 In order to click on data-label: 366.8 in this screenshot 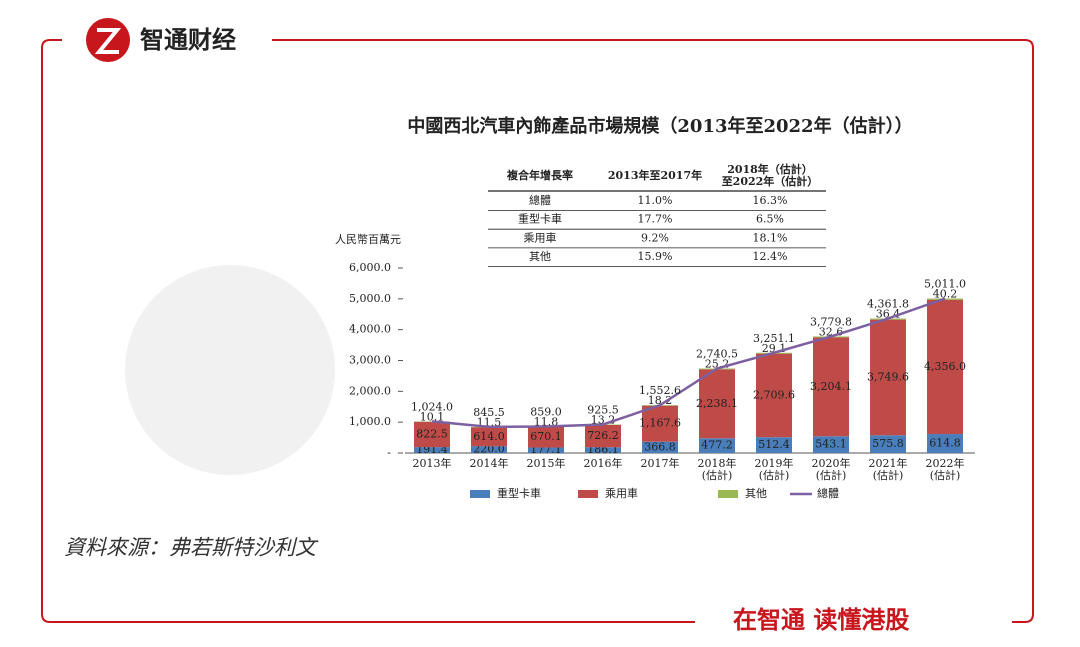, I will do `click(660, 446)`.